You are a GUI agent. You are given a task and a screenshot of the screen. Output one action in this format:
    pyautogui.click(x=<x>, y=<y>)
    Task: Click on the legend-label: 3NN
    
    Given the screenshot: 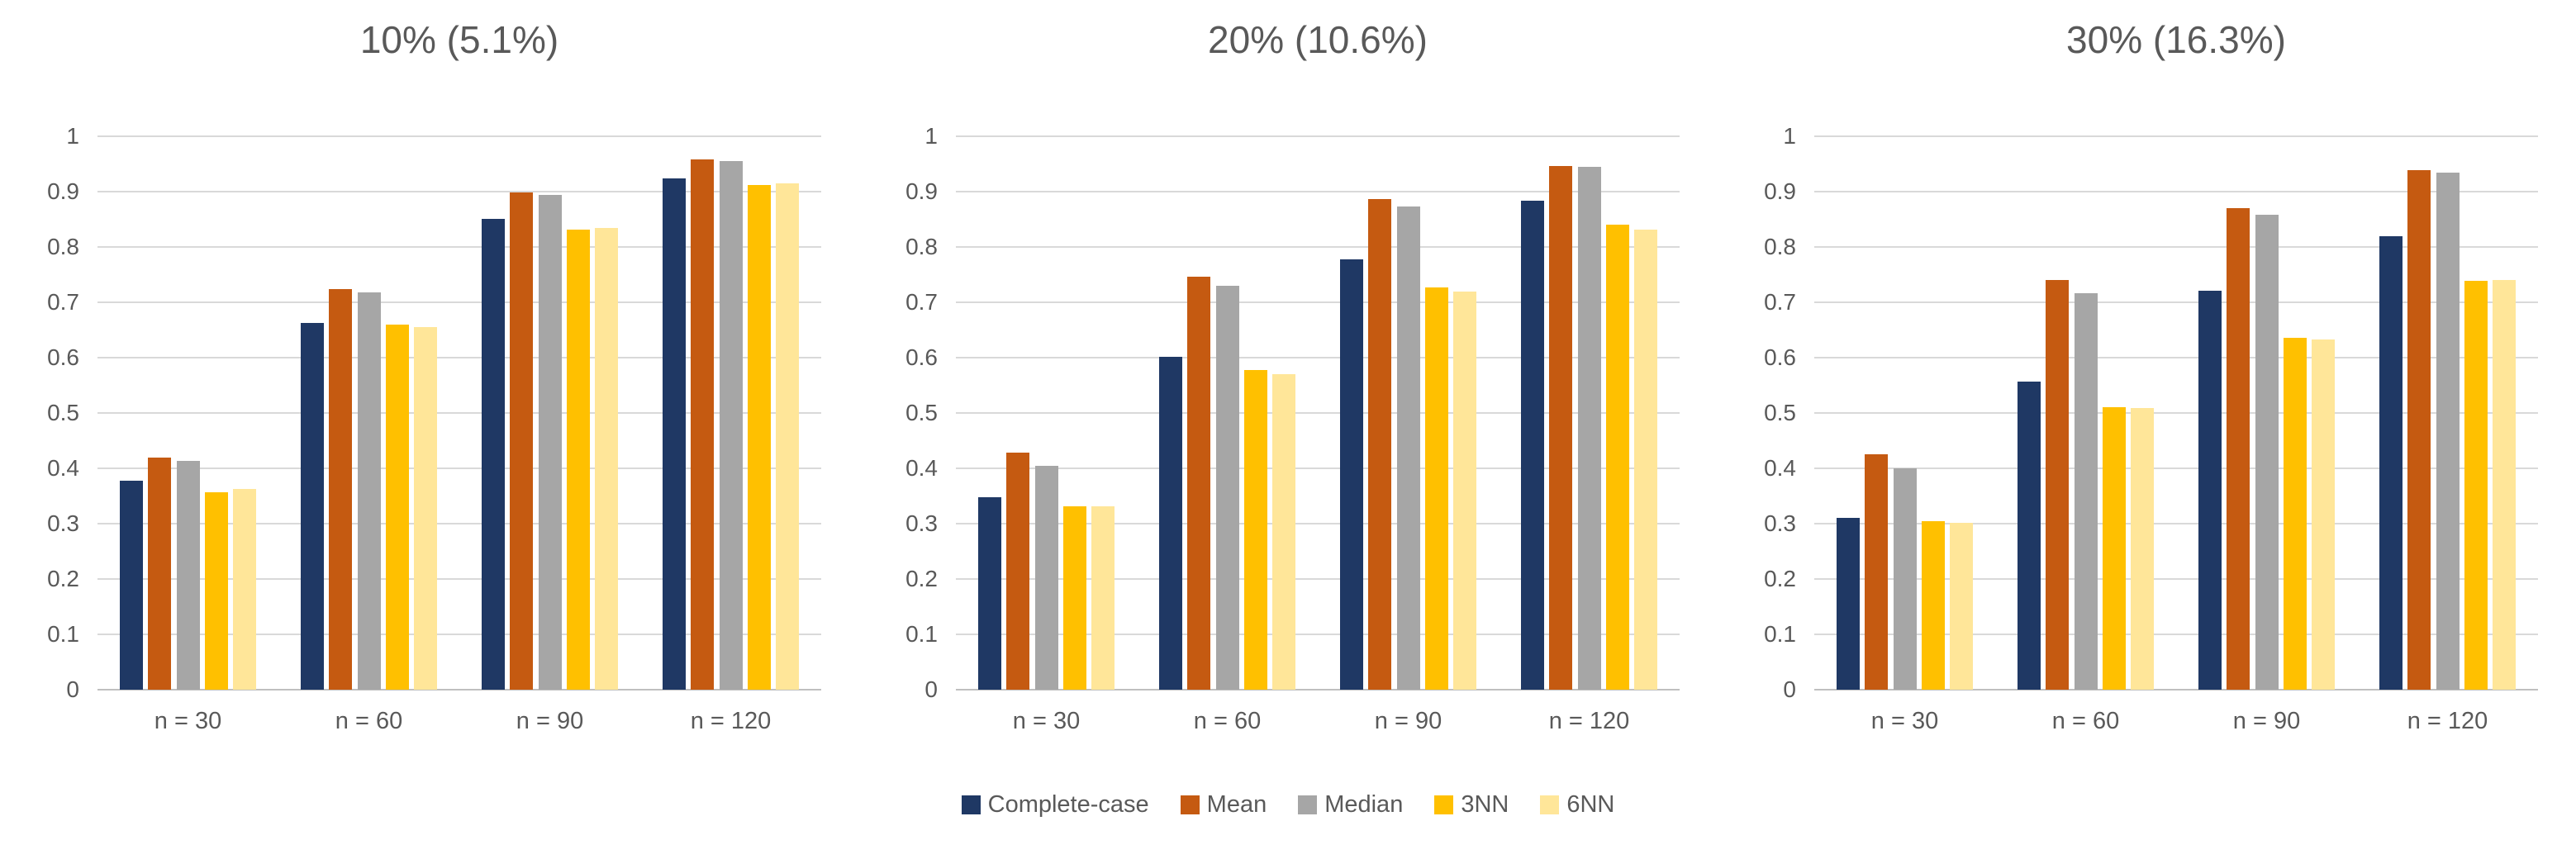 What is the action you would take?
    pyautogui.click(x=1485, y=804)
    